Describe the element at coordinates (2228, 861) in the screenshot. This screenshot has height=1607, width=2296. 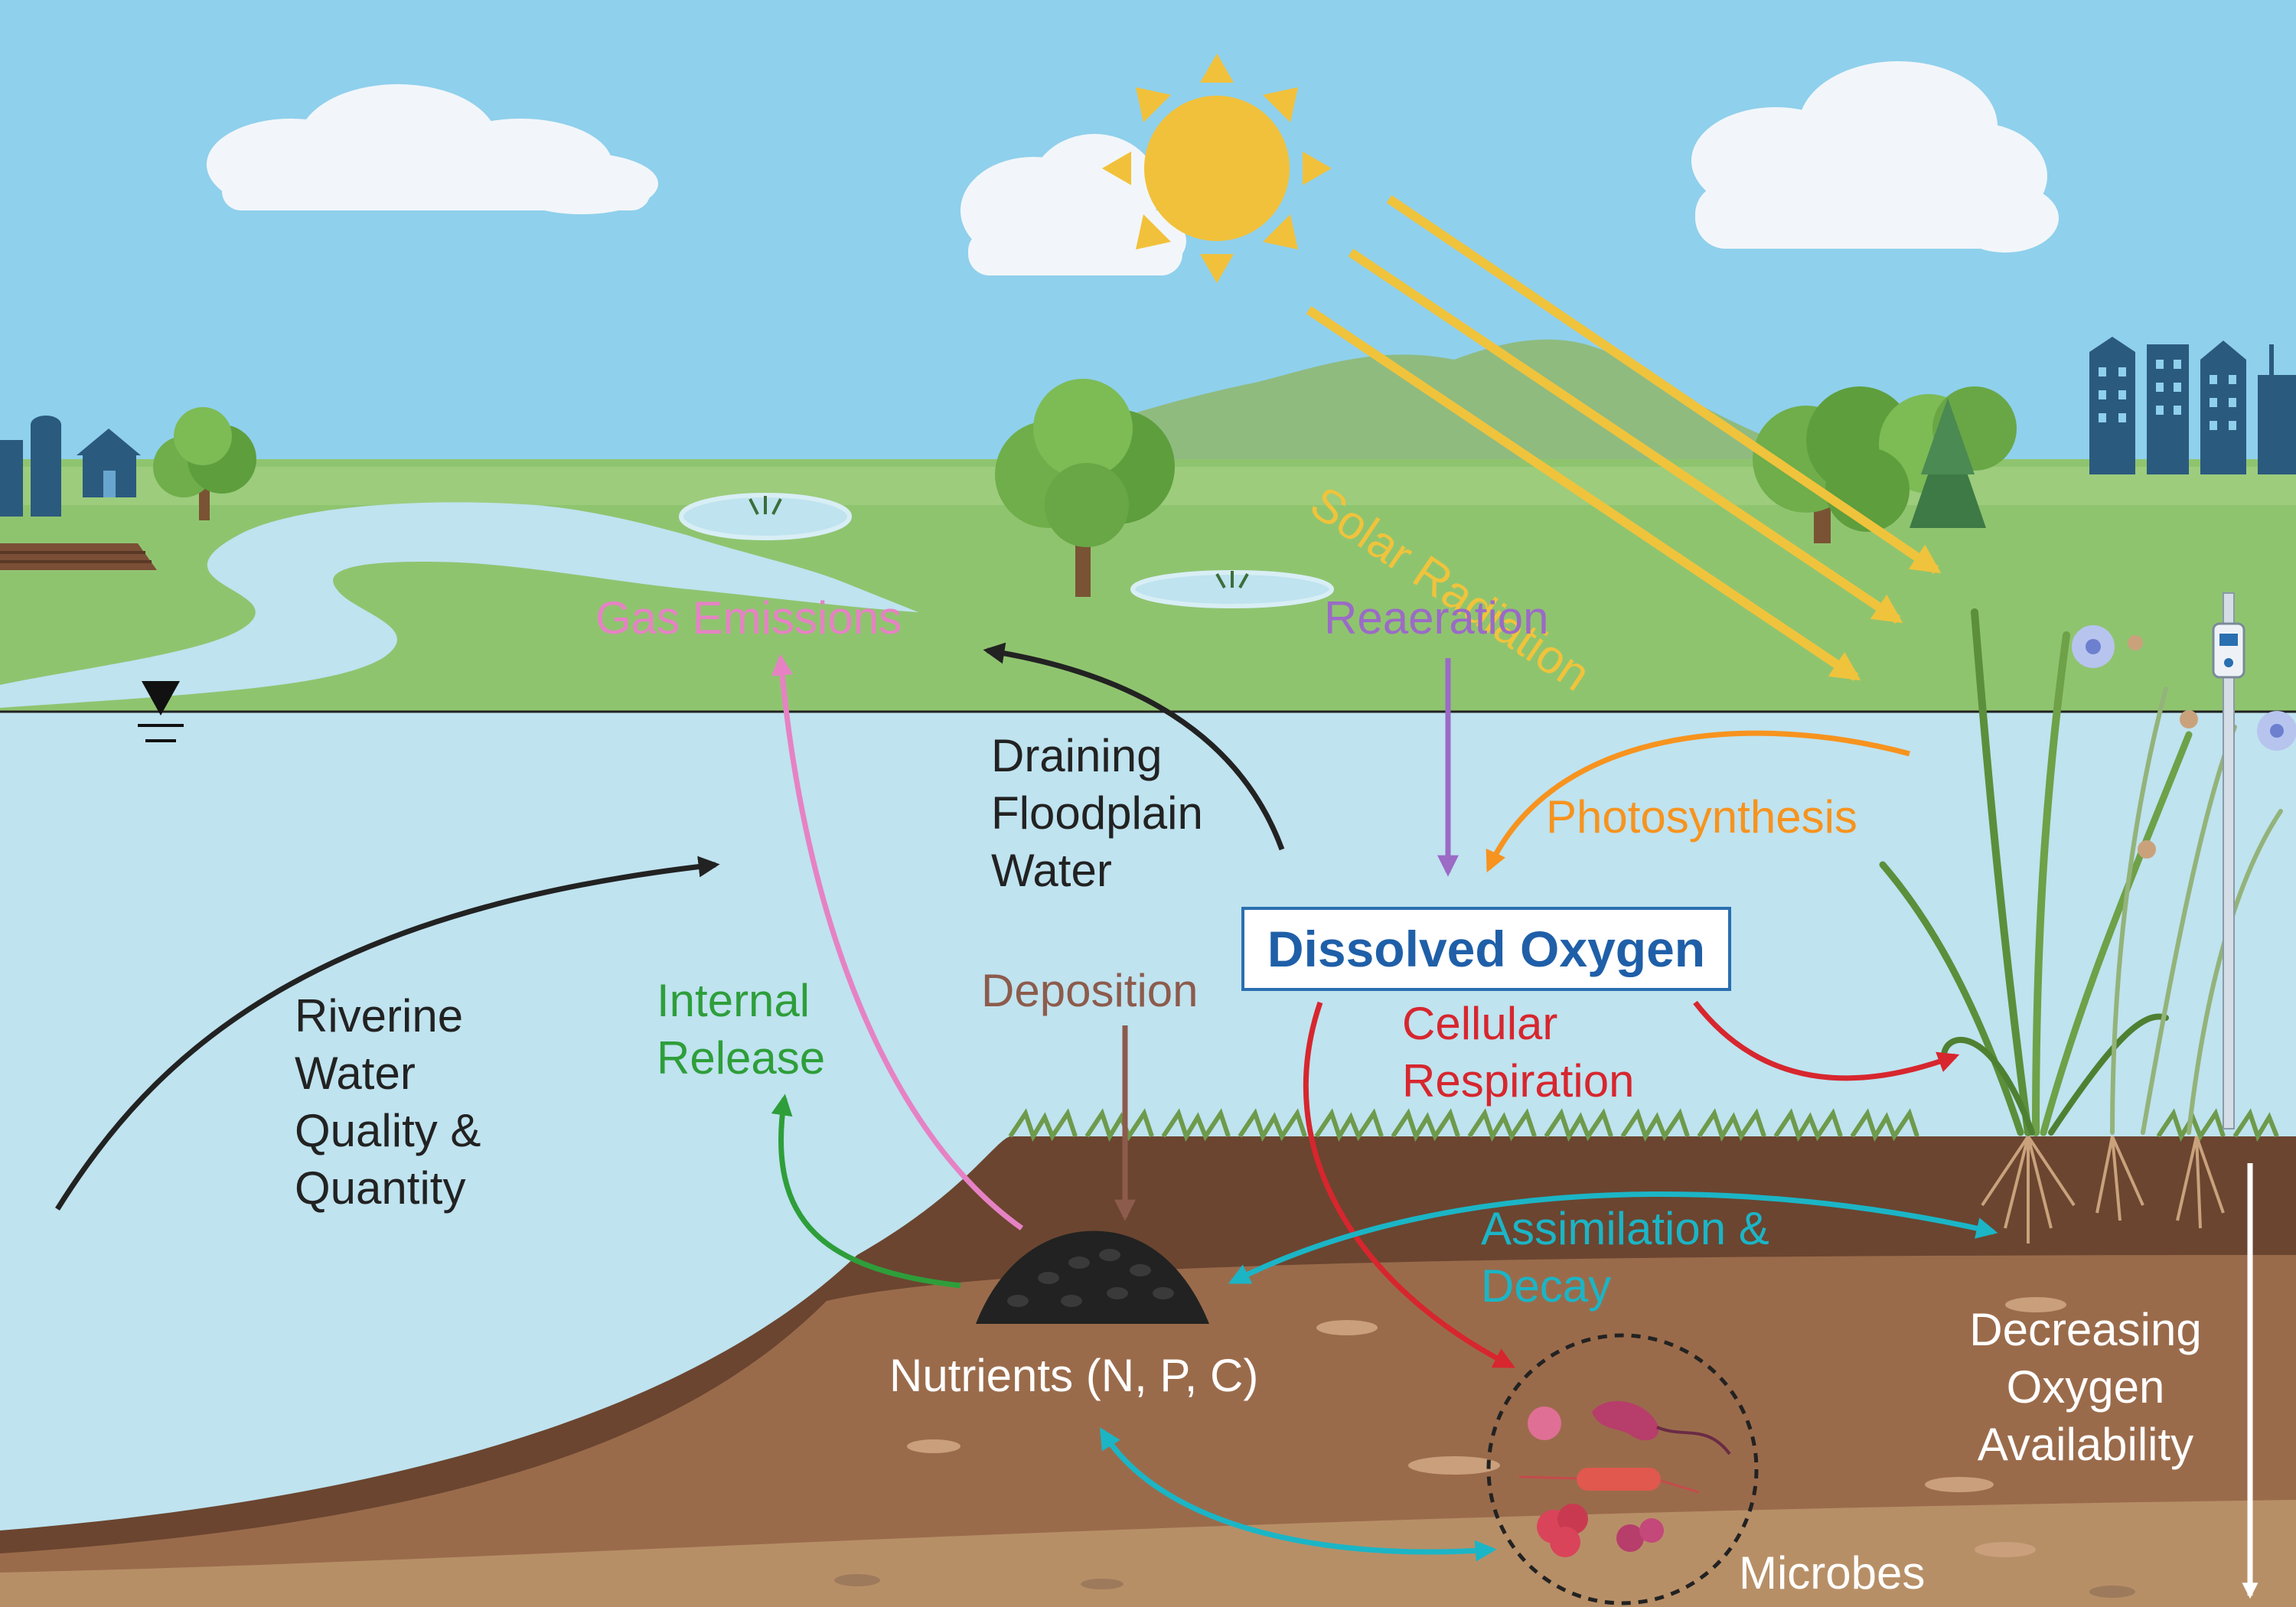
I see `do-sensor-probe-icon` at that location.